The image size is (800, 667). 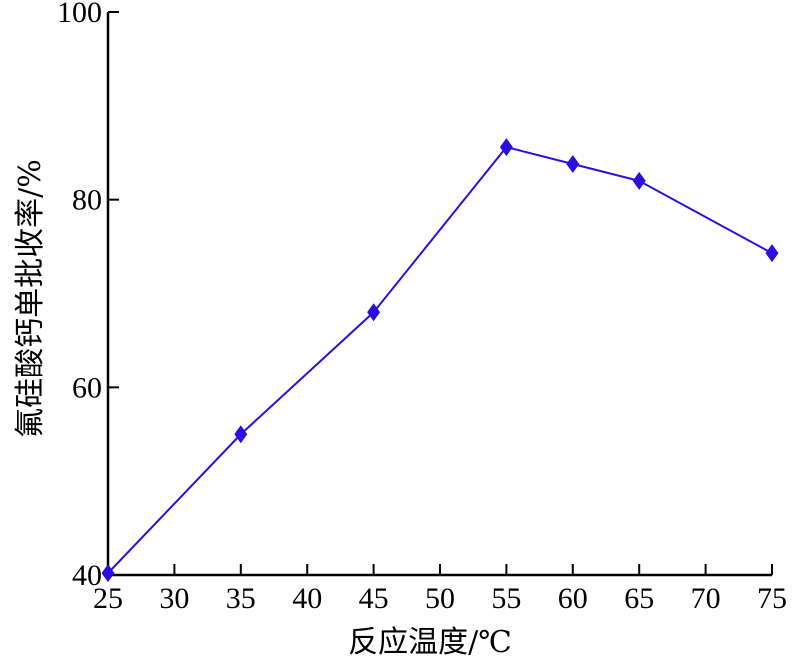 I want to click on x-tick-label: 55, so click(x=506, y=598).